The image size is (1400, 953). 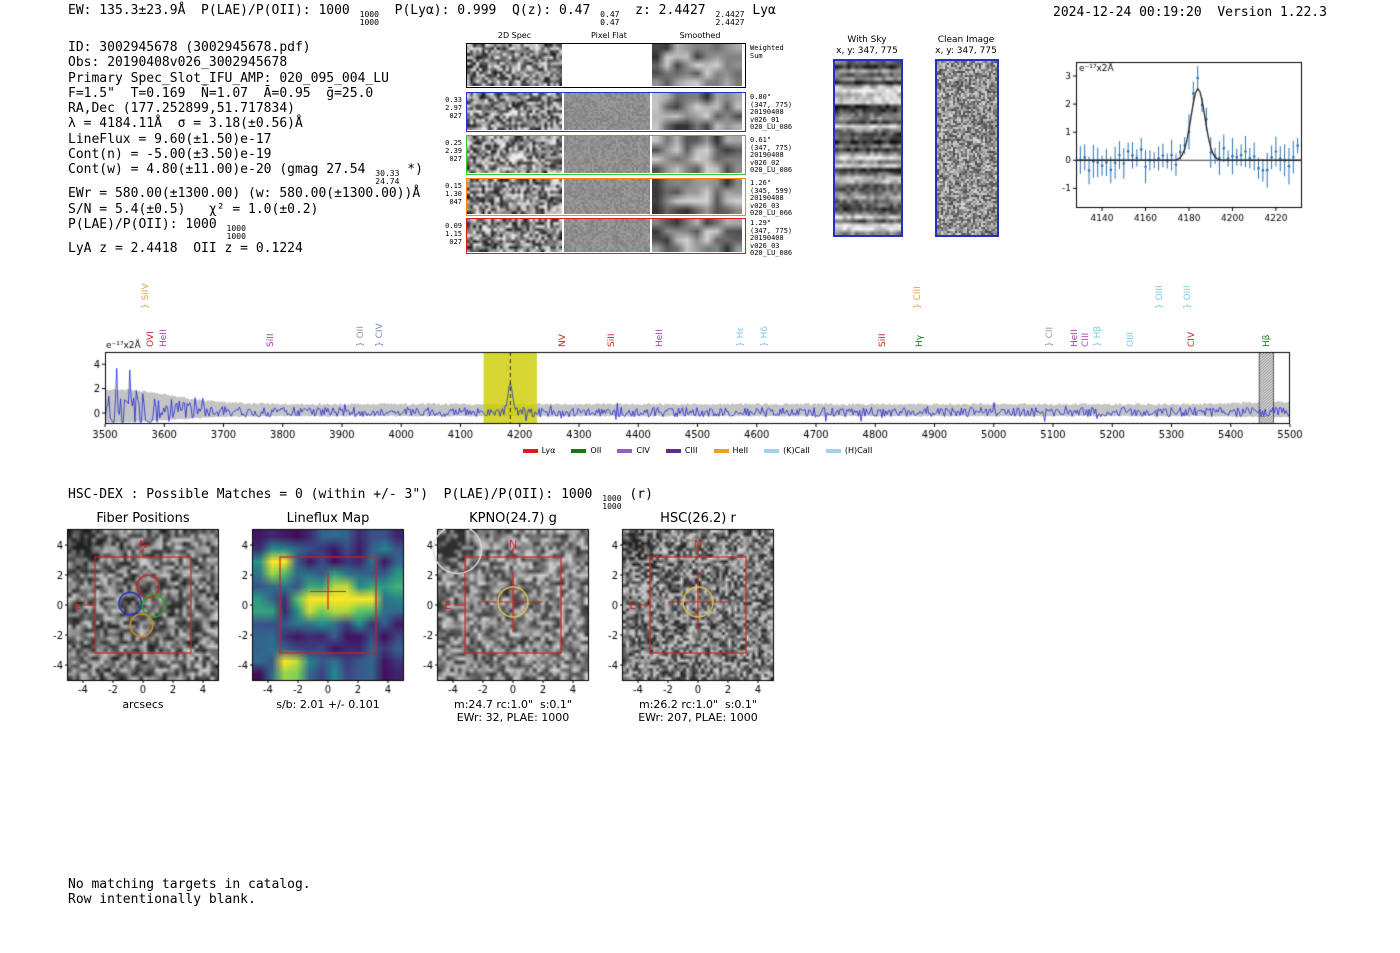 What do you see at coordinates (488, 10) in the screenshot?
I see `text-segment: P(Lyα): 0.999 Q(z): 0.47` at bounding box center [488, 10].